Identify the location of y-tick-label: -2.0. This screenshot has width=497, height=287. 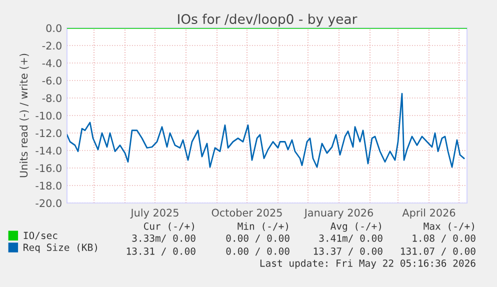
(52, 46).